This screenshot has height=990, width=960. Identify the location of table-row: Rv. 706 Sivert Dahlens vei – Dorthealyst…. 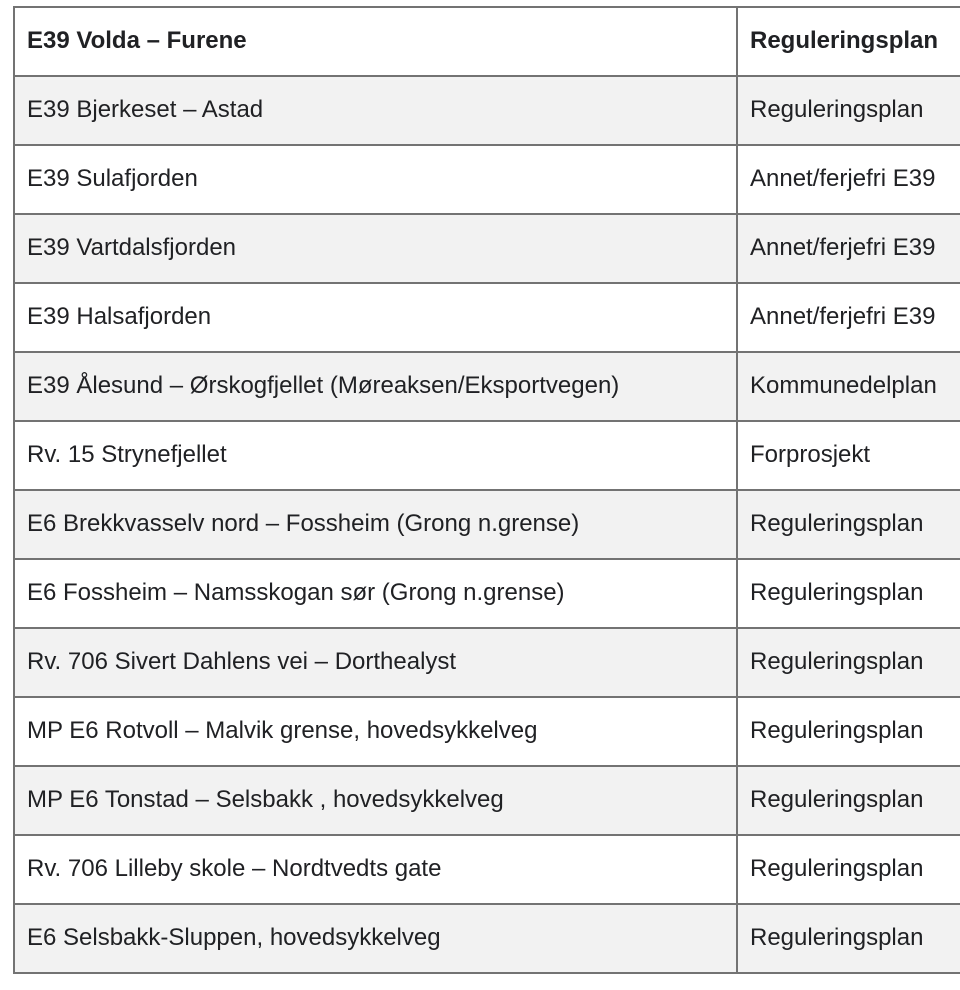
(486, 662).